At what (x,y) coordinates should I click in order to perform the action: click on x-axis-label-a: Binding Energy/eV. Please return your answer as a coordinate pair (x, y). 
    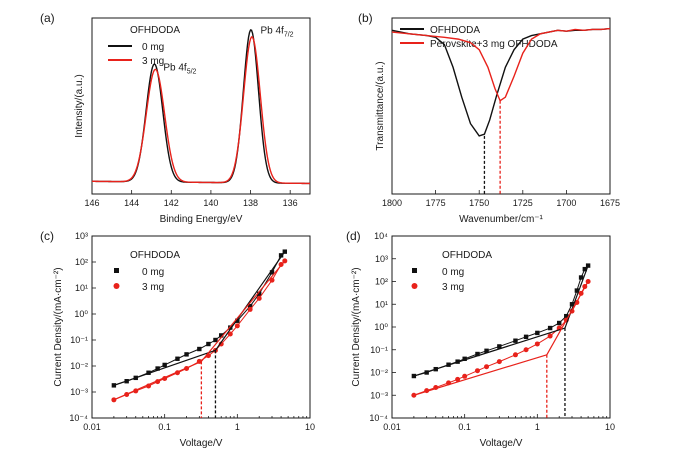
    Looking at the image, I should click on (201, 219).